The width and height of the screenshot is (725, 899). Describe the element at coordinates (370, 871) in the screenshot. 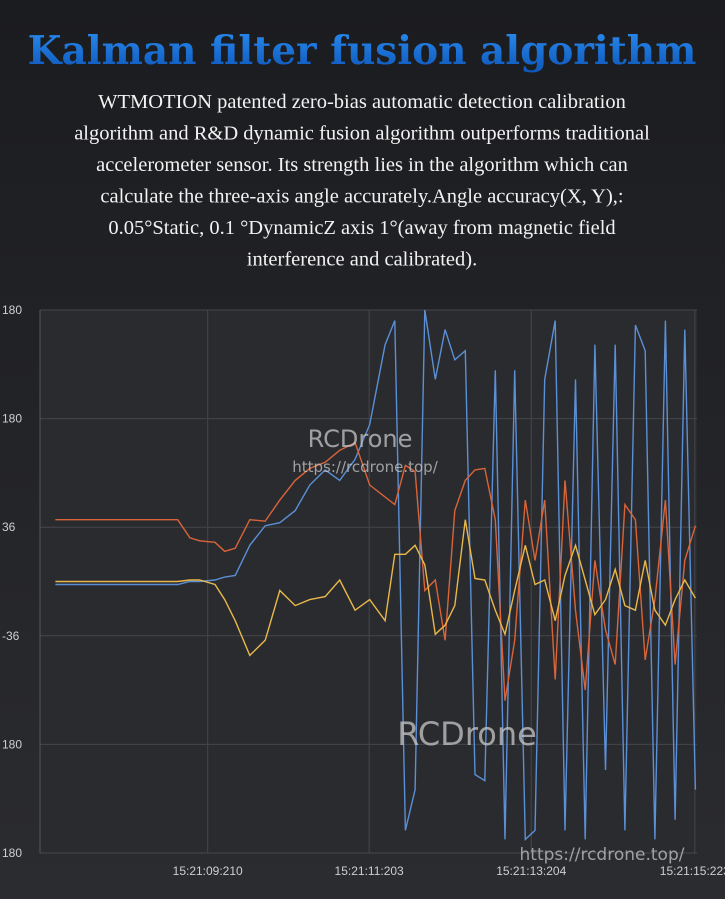

I see `x-tick-label: 15:21:11:203` at that location.